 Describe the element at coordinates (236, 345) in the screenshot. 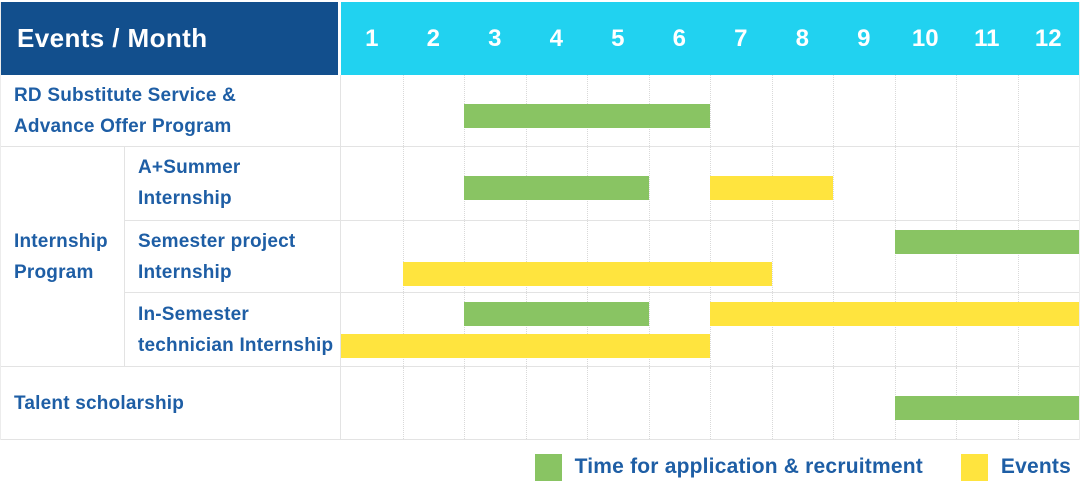

I see `subrow-label-line: technician Internship` at that location.